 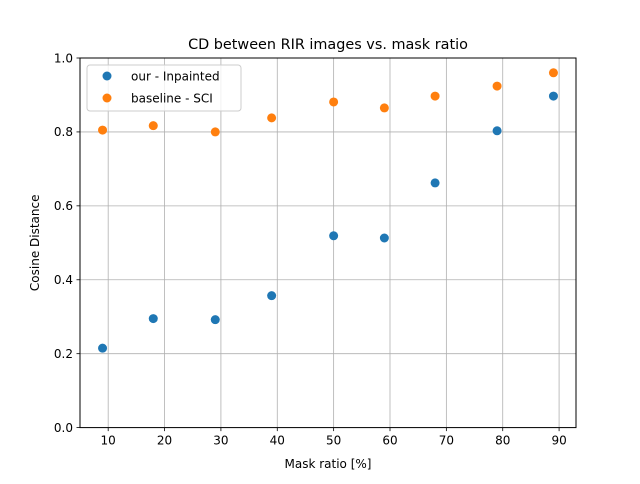 What do you see at coordinates (63, 428) in the screenshot?
I see `y-tick-label: 0.0` at bounding box center [63, 428].